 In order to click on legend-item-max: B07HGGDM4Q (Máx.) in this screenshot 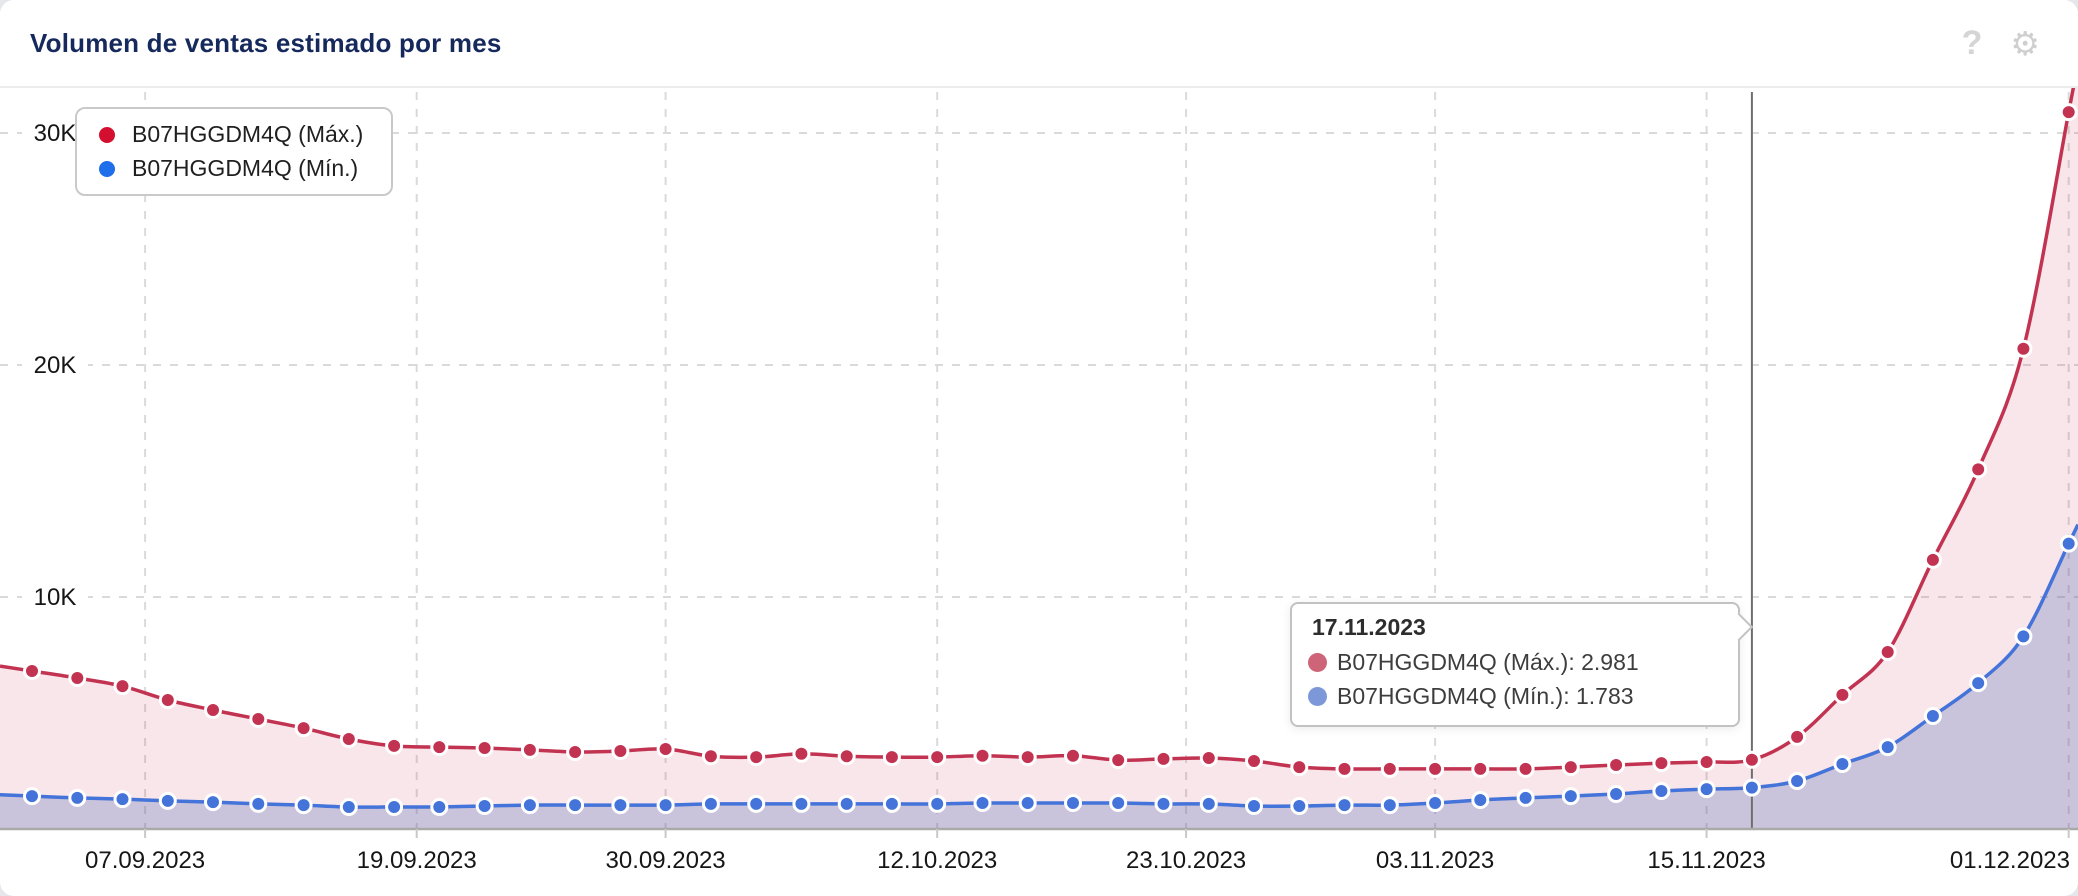, I will do `click(231, 134)`.